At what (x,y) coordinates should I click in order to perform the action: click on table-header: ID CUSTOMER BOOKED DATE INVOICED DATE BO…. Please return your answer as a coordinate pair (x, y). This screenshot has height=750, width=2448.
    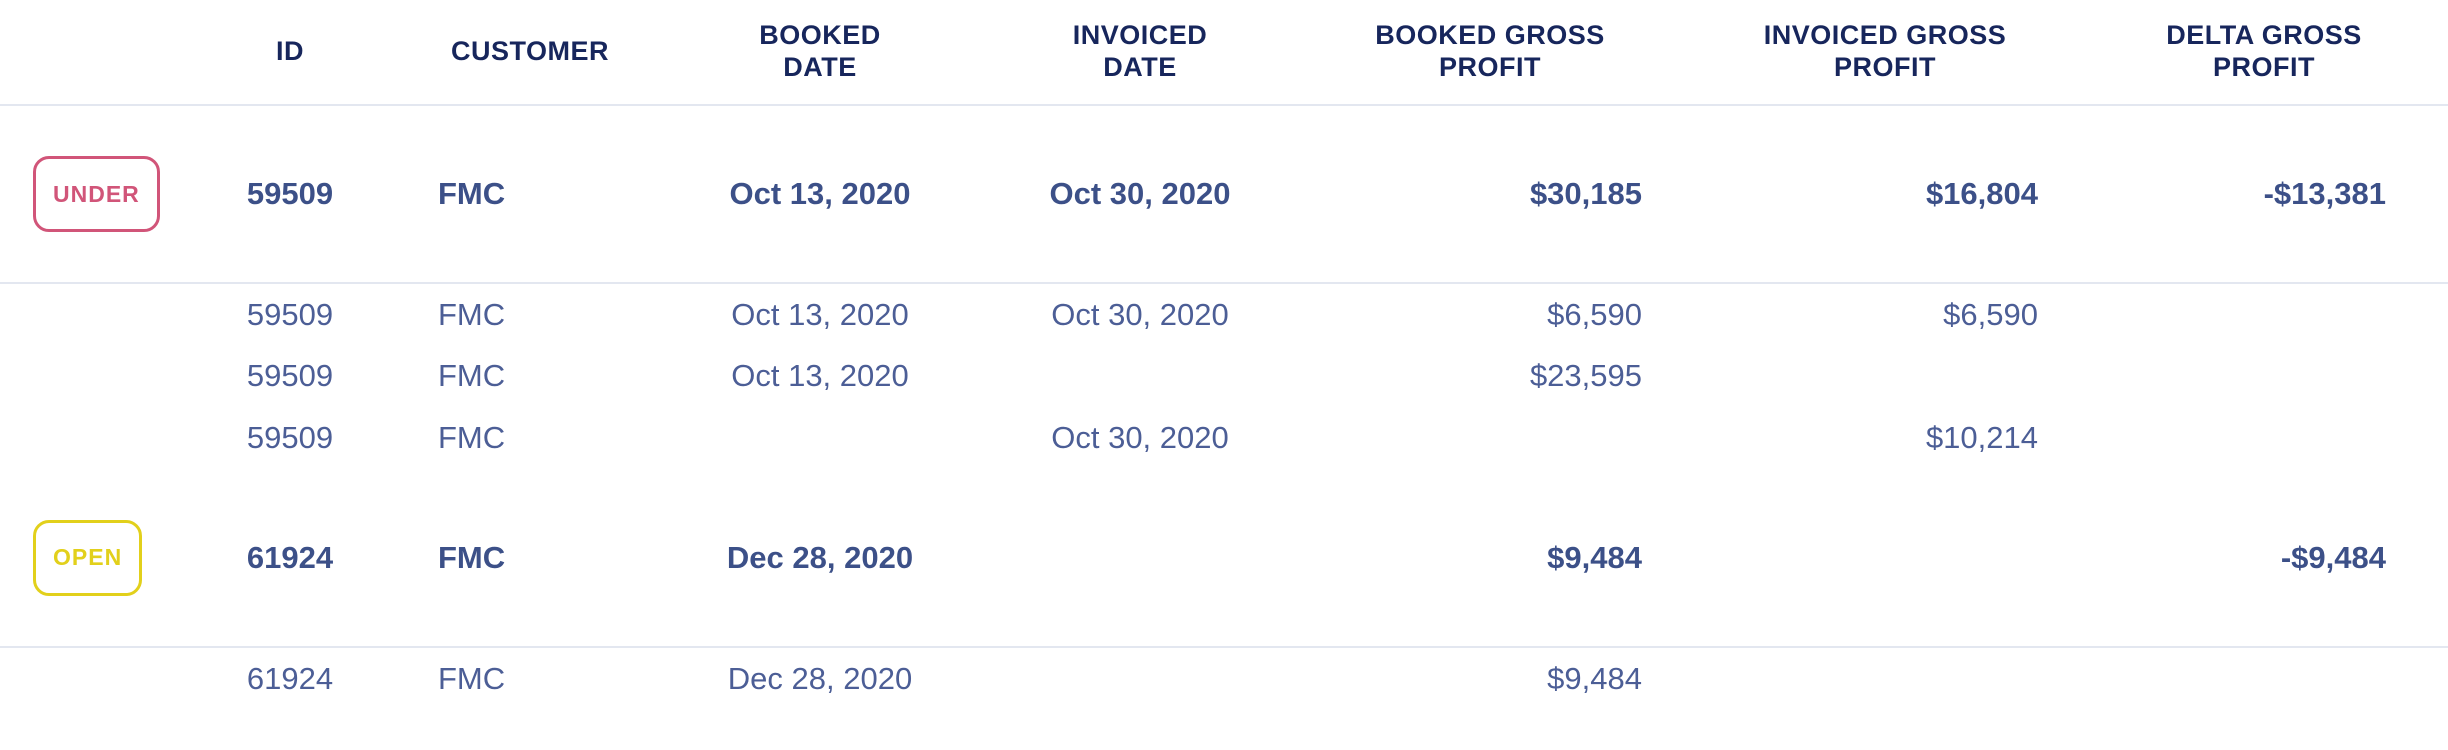
    Looking at the image, I should click on (1224, 52).